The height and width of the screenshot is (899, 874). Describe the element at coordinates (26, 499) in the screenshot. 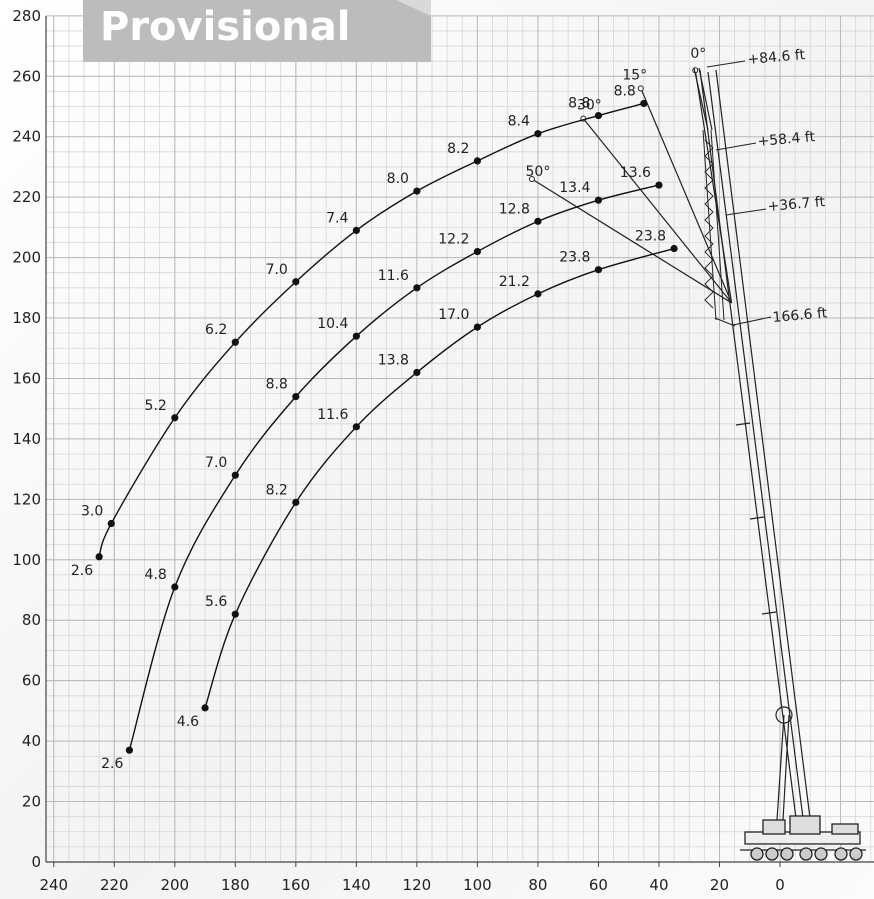

I see `y-tick-label: 120` at that location.